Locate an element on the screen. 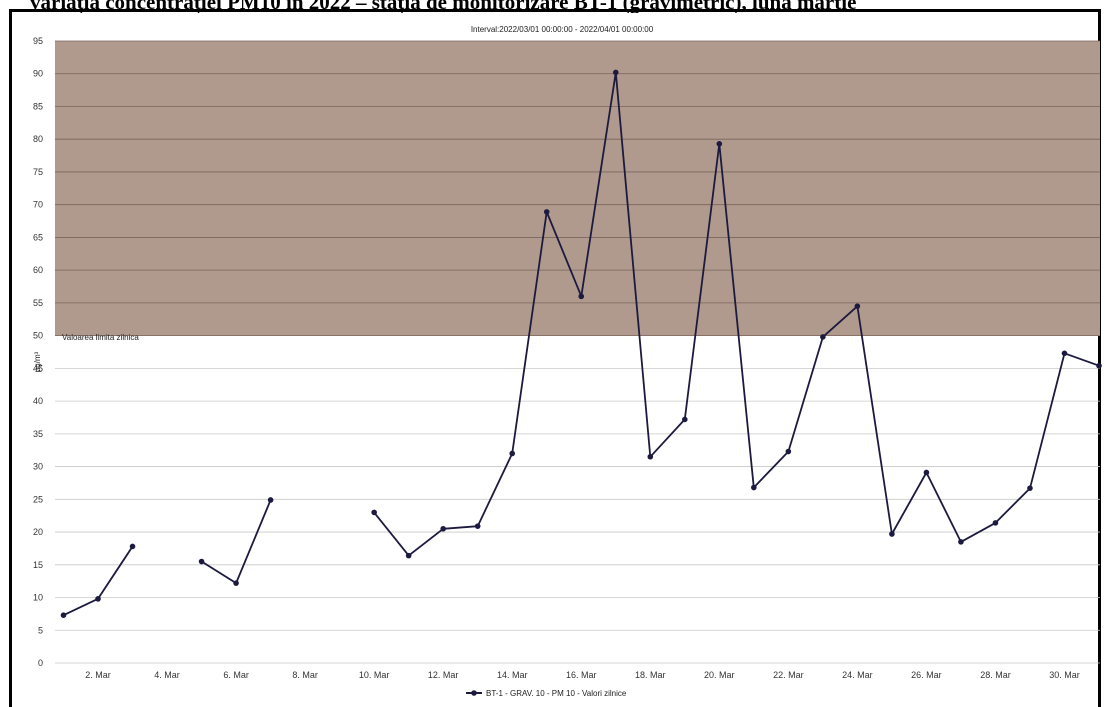 This screenshot has height=707, width=1109. y-tick-label: 50 is located at coordinates (38, 336).